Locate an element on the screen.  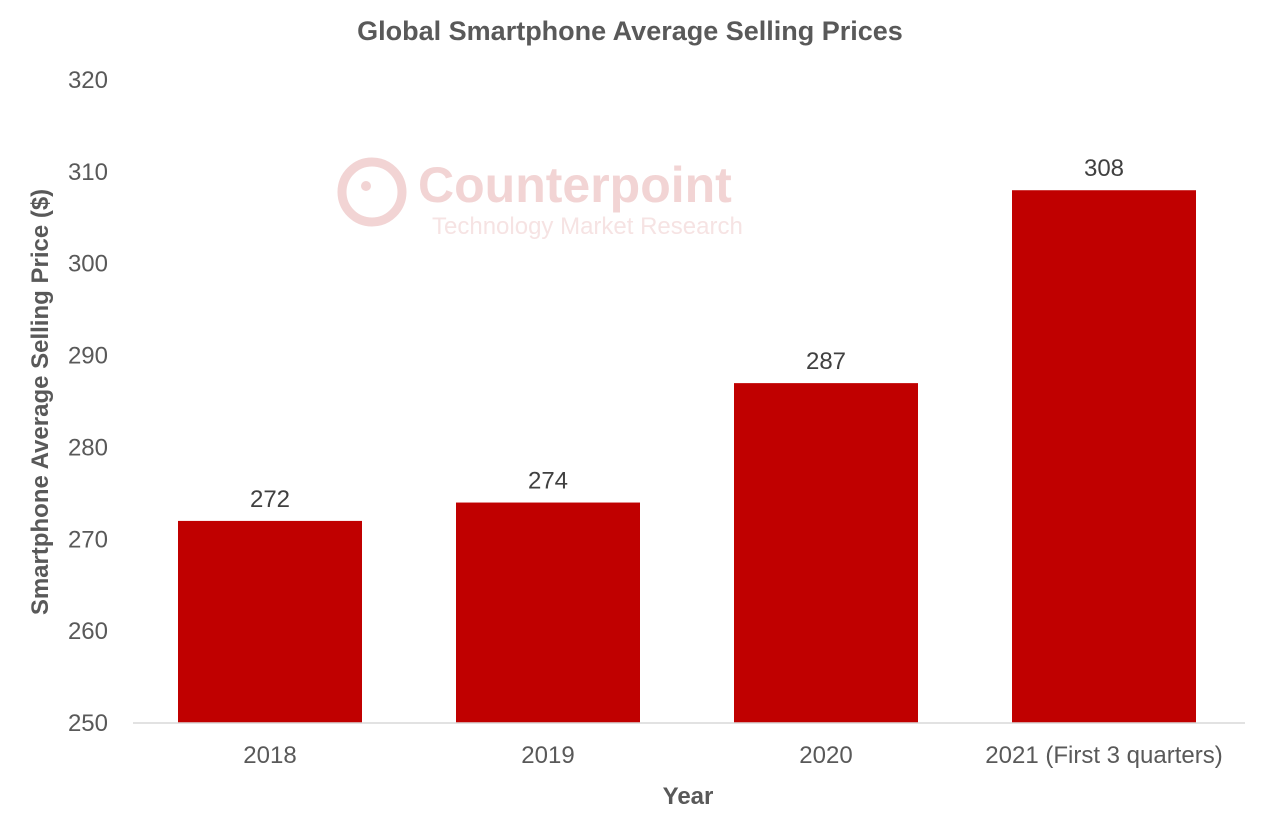
y-tick-label: 300 is located at coordinates (88, 264).